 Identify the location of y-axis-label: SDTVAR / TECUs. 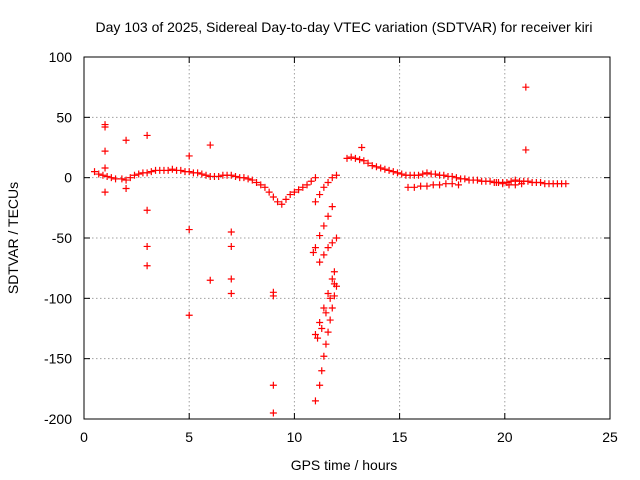
(13, 238).